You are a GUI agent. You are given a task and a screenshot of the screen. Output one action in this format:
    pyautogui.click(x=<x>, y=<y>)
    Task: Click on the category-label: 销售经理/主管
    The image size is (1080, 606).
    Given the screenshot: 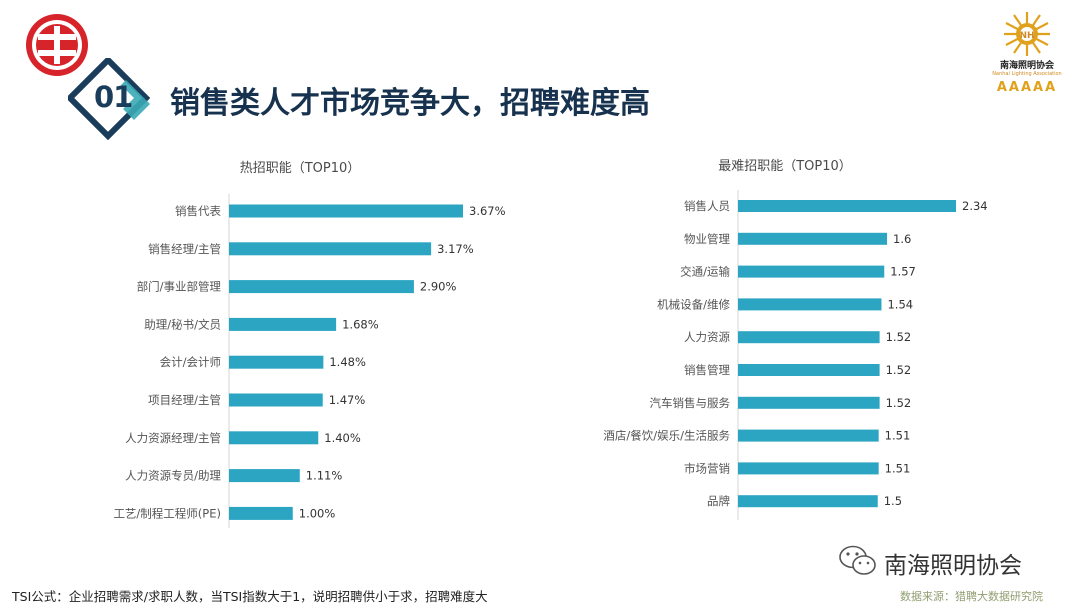 What is the action you would take?
    pyautogui.click(x=184, y=249)
    